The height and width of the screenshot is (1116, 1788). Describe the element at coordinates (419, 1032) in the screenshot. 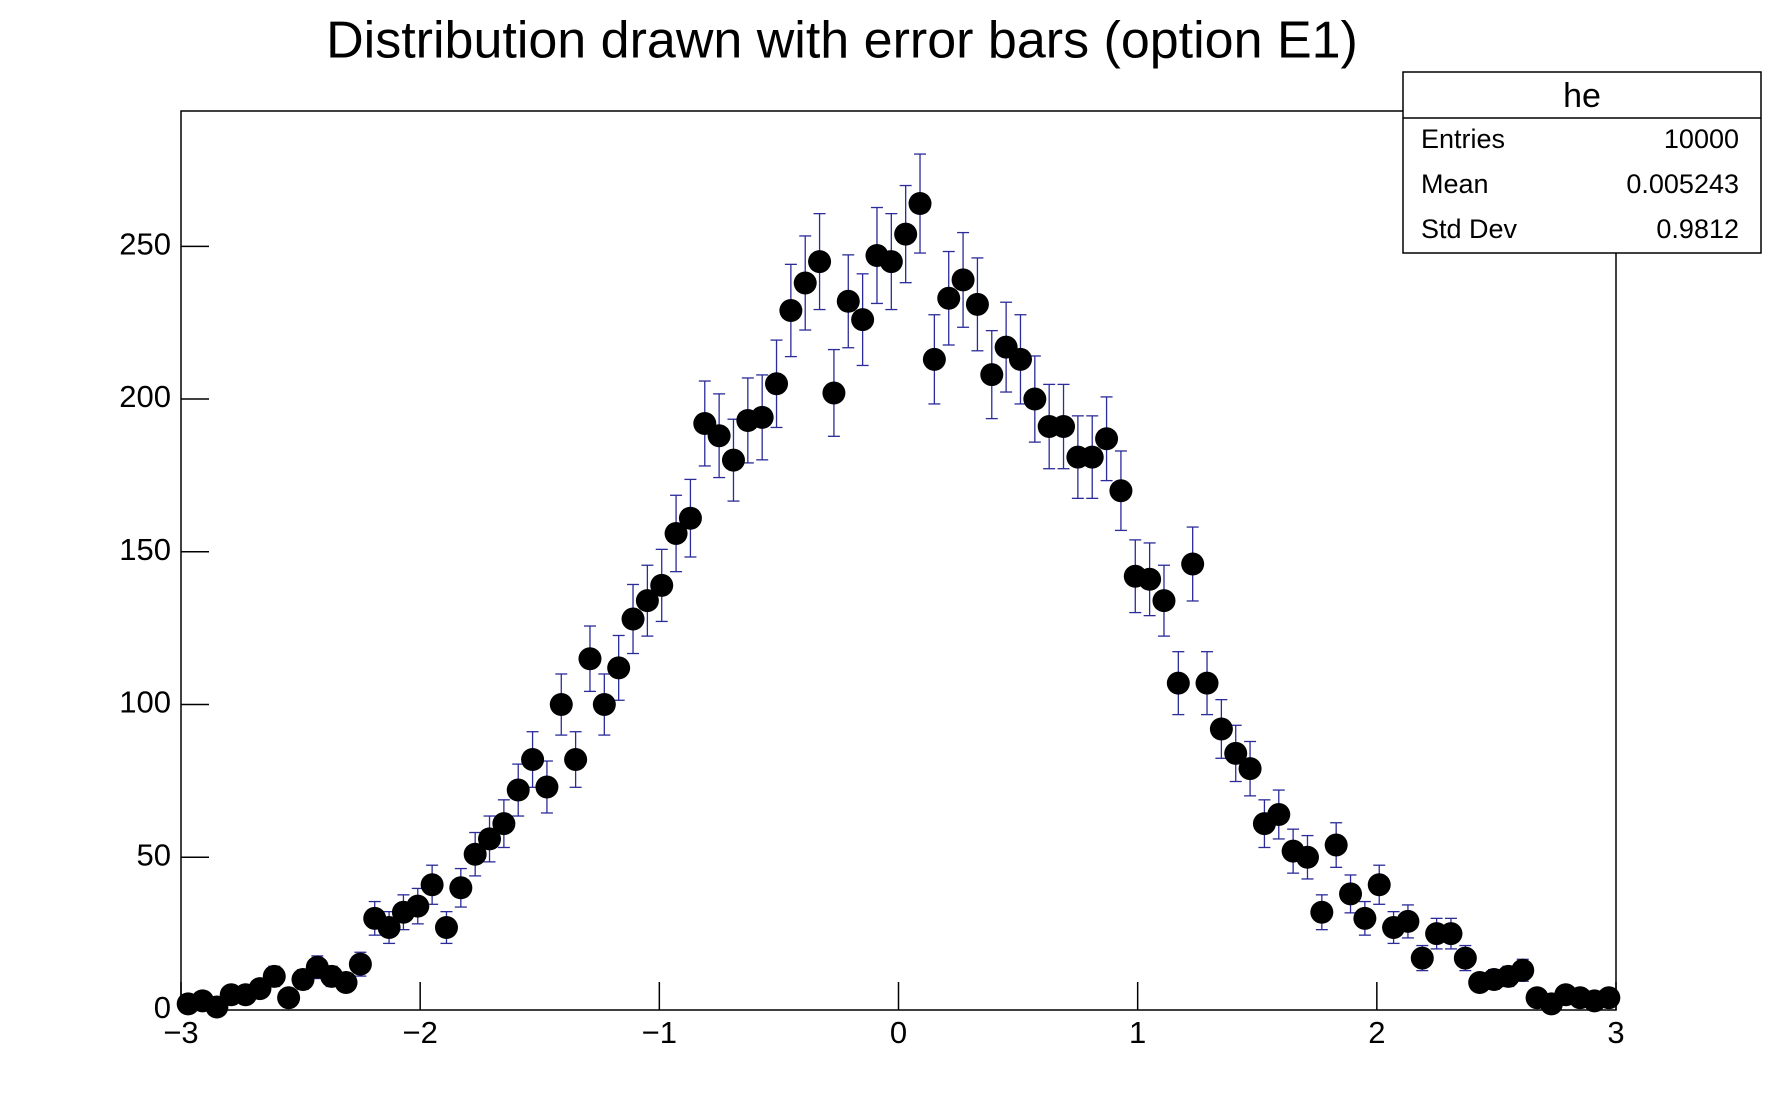

I see `x-tick-label: −2` at that location.